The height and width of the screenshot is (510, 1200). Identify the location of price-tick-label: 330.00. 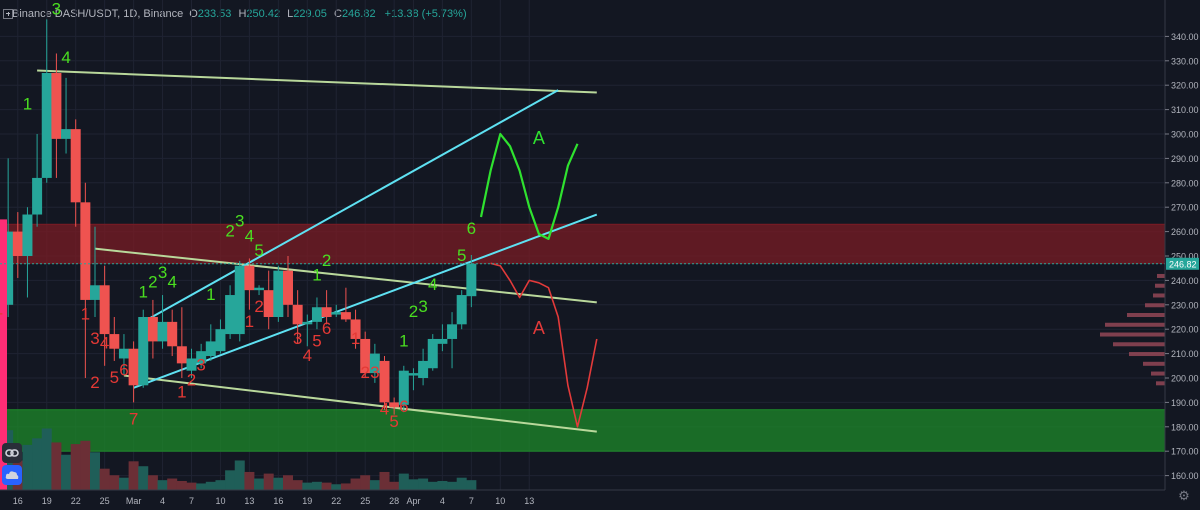
(1185, 61).